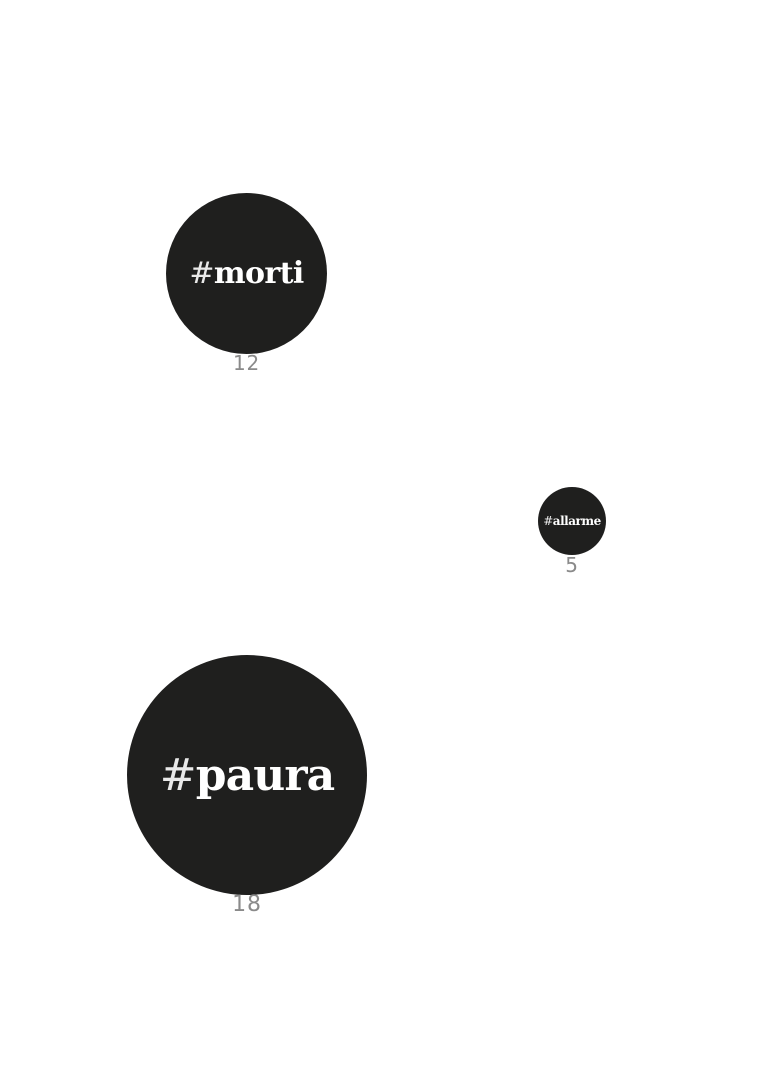 The image size is (772, 1082). I want to click on bubble-count: 18, so click(247, 904).